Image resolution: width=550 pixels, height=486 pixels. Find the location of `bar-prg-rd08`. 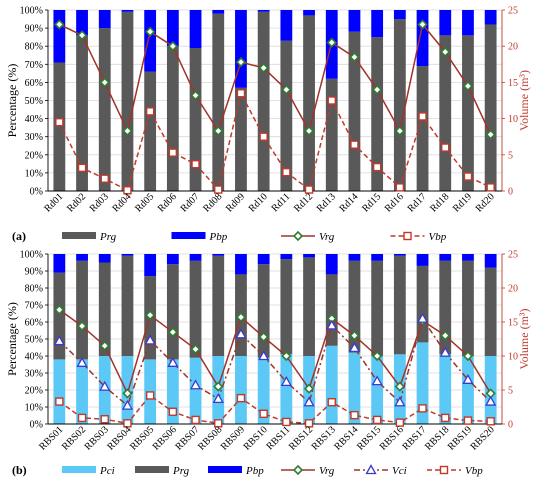

bar-prg-rd08 is located at coordinates (218, 102).